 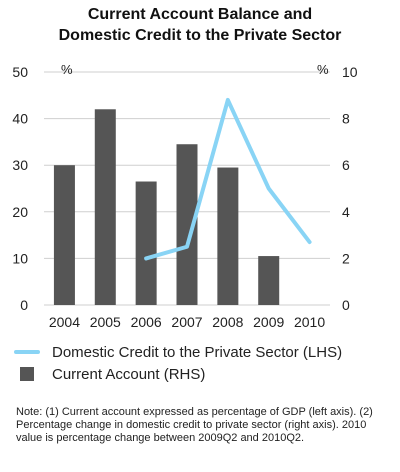 What do you see at coordinates (346, 258) in the screenshot?
I see `right-tick-label: 2` at bounding box center [346, 258].